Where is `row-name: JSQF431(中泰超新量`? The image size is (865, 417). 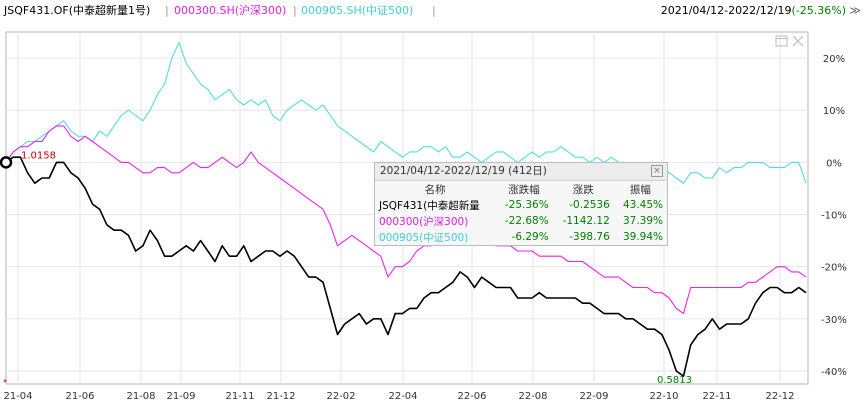
row-name: JSQF431(中泰超新量 is located at coordinates (429, 205).